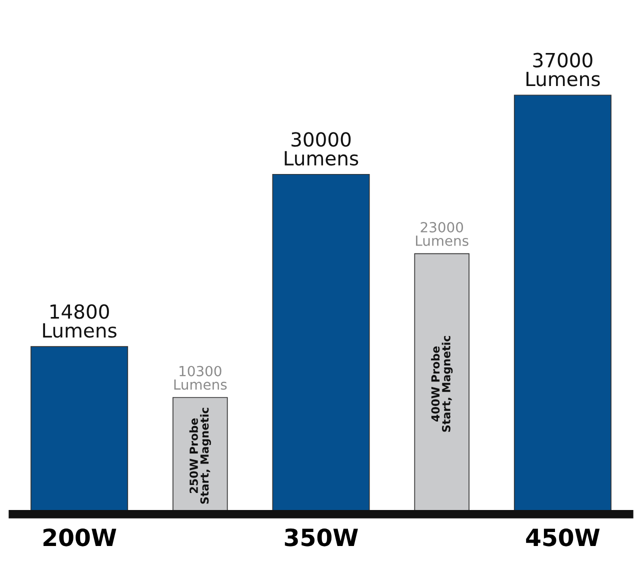 This screenshot has width=642, height=565. I want to click on x-tick-label: 400W Probe Start, Magnetic, so click(442, 384).